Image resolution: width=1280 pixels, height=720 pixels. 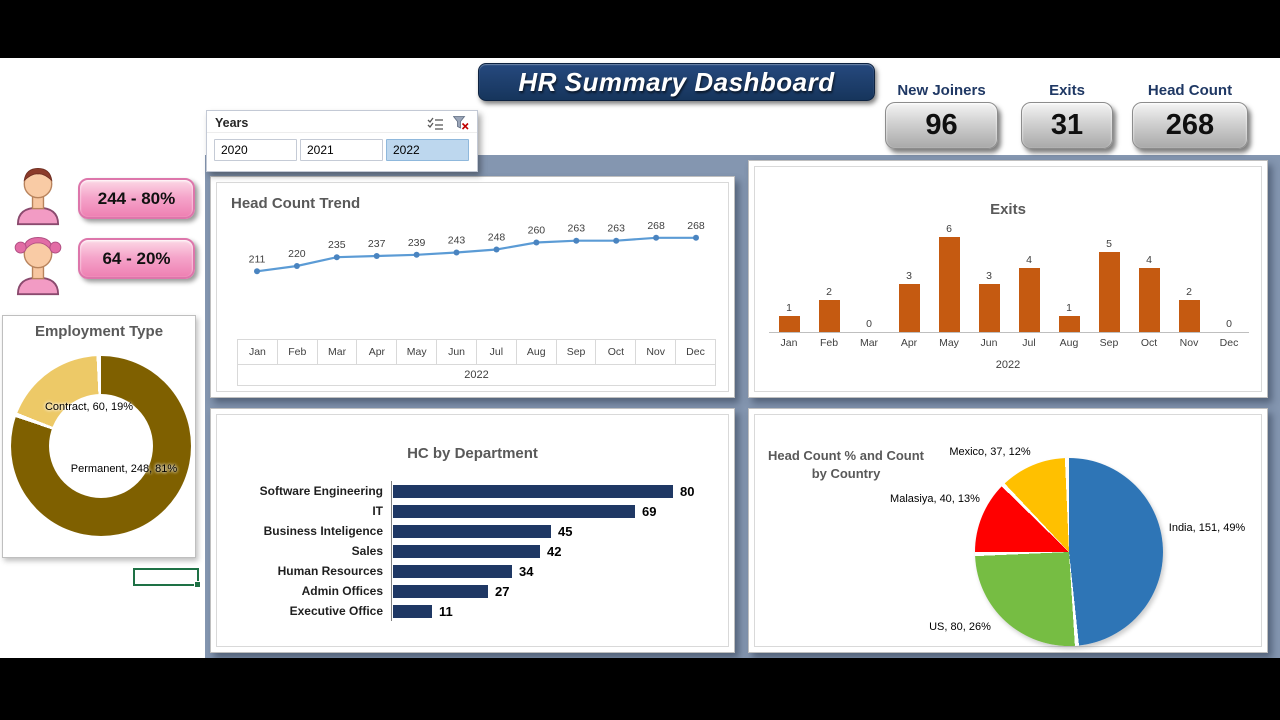 What do you see at coordinates (1190, 90) in the screenshot?
I see `kpi-head-count-label: Head Count` at bounding box center [1190, 90].